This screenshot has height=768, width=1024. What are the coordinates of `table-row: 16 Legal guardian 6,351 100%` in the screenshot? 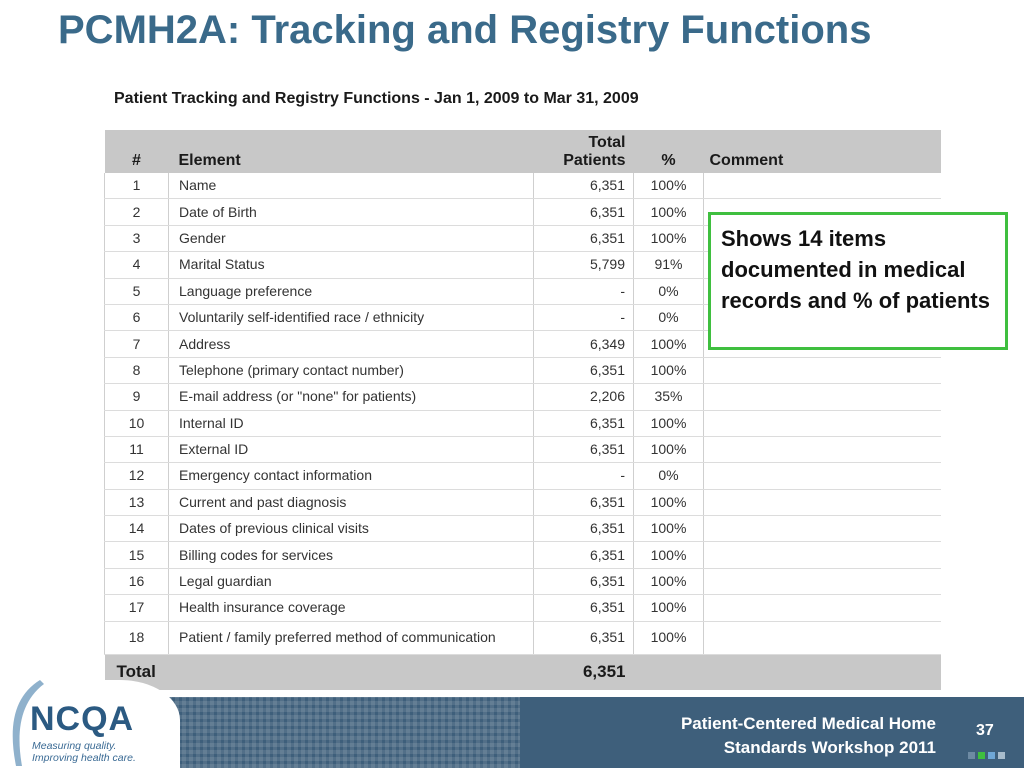 It's located at (522, 582).